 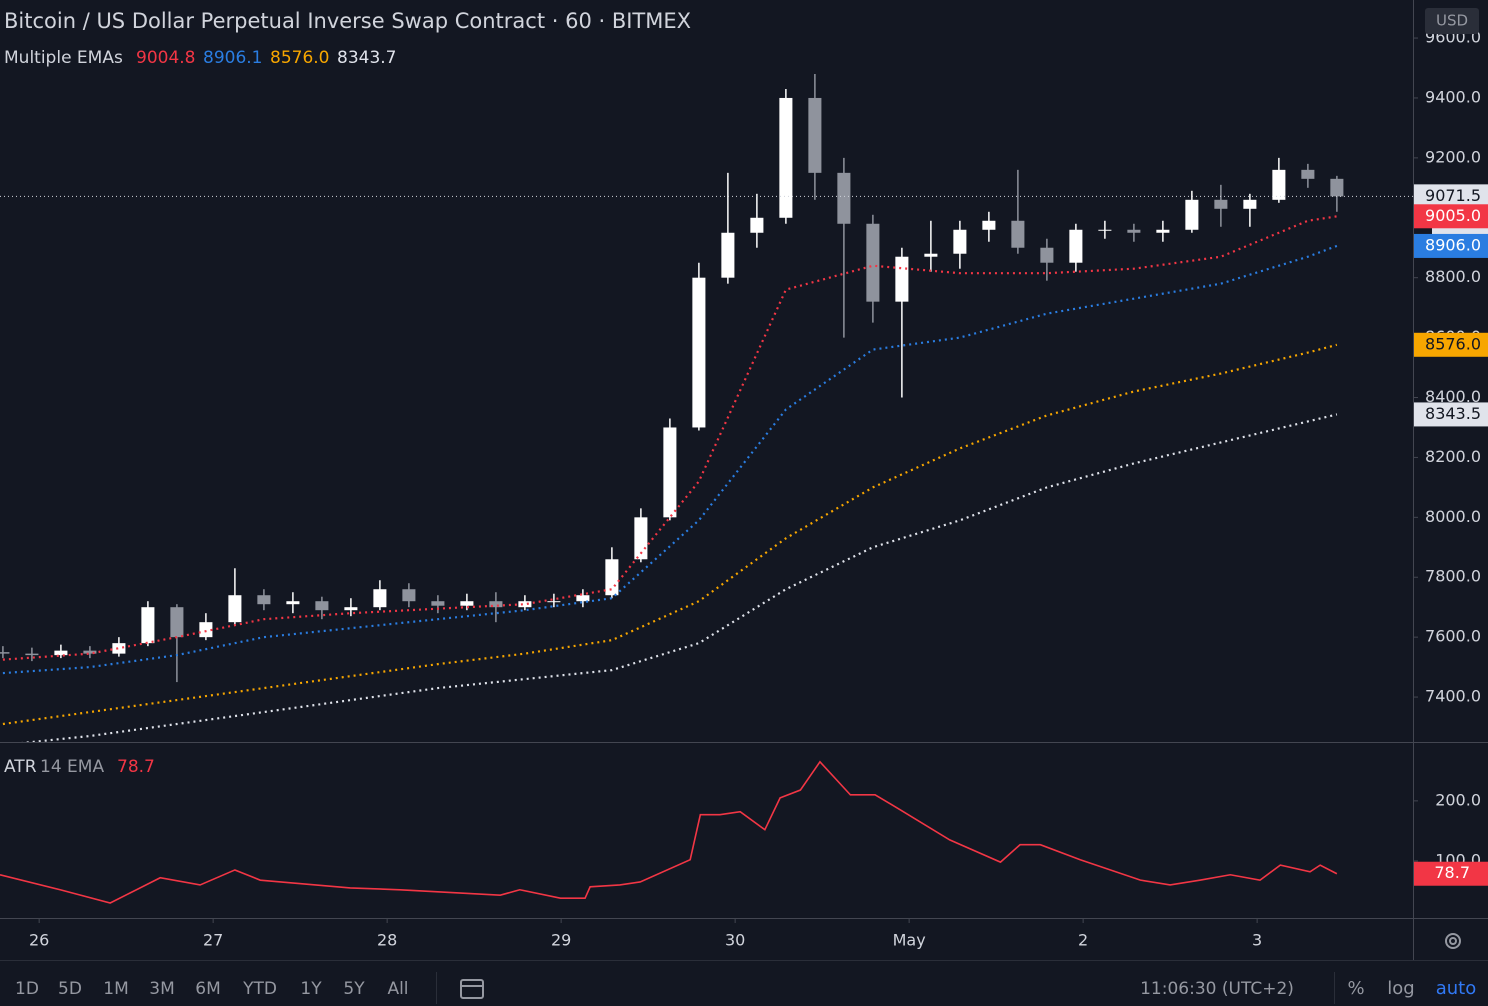 I want to click on price-label: 9005.0, so click(x=1453, y=215).